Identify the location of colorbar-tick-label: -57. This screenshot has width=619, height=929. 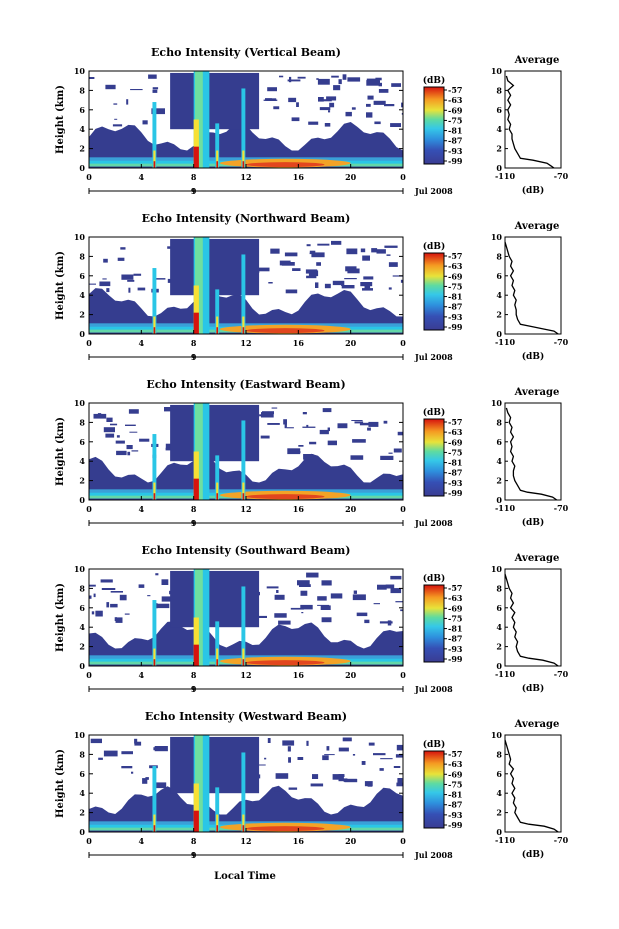
(455, 256).